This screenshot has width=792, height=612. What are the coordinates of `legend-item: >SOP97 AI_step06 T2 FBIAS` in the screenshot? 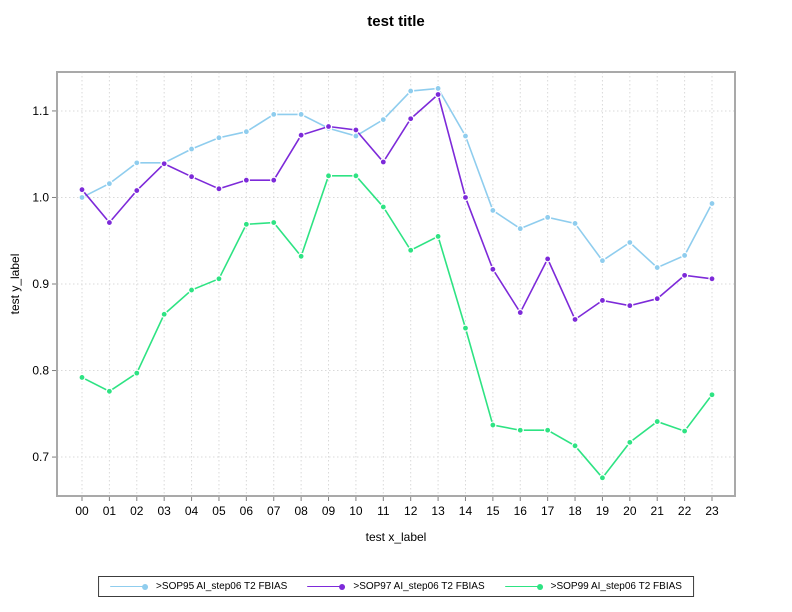 It's located at (396, 586).